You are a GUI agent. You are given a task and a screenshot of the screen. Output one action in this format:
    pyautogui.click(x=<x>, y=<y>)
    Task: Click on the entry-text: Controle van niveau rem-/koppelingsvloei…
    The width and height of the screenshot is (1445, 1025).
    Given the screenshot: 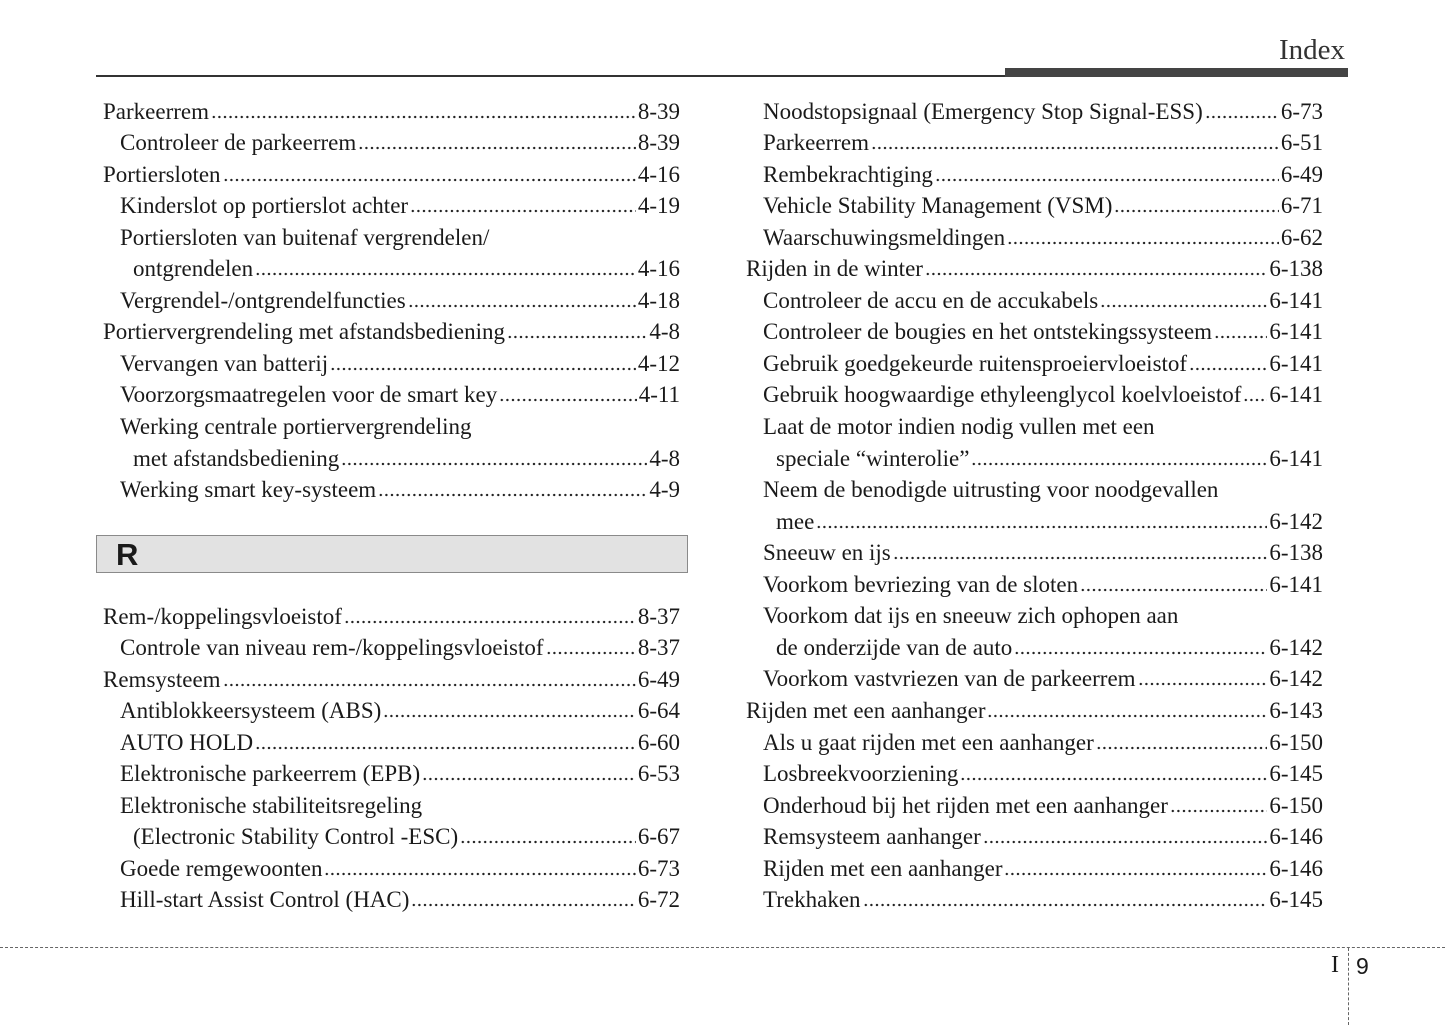 What is the action you would take?
    pyautogui.click(x=332, y=648)
    